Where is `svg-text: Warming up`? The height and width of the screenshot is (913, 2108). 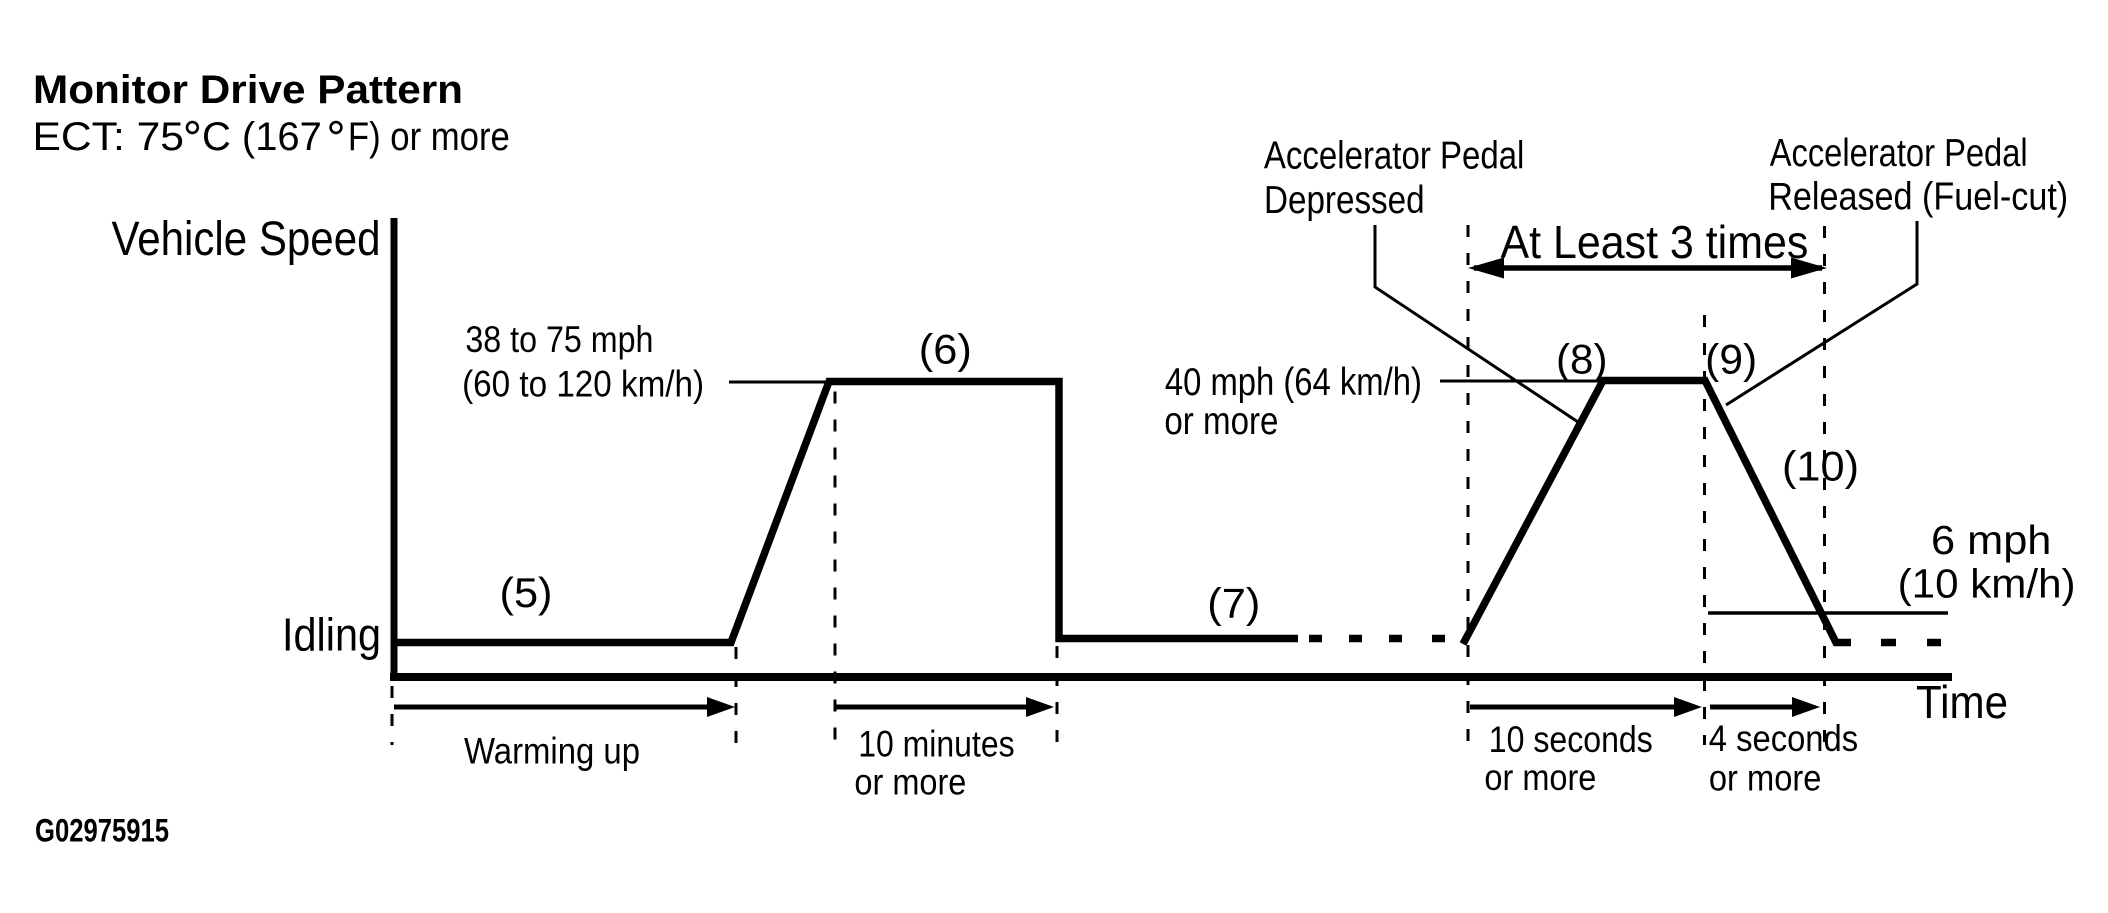 svg-text: Warming up is located at coordinates (552, 750).